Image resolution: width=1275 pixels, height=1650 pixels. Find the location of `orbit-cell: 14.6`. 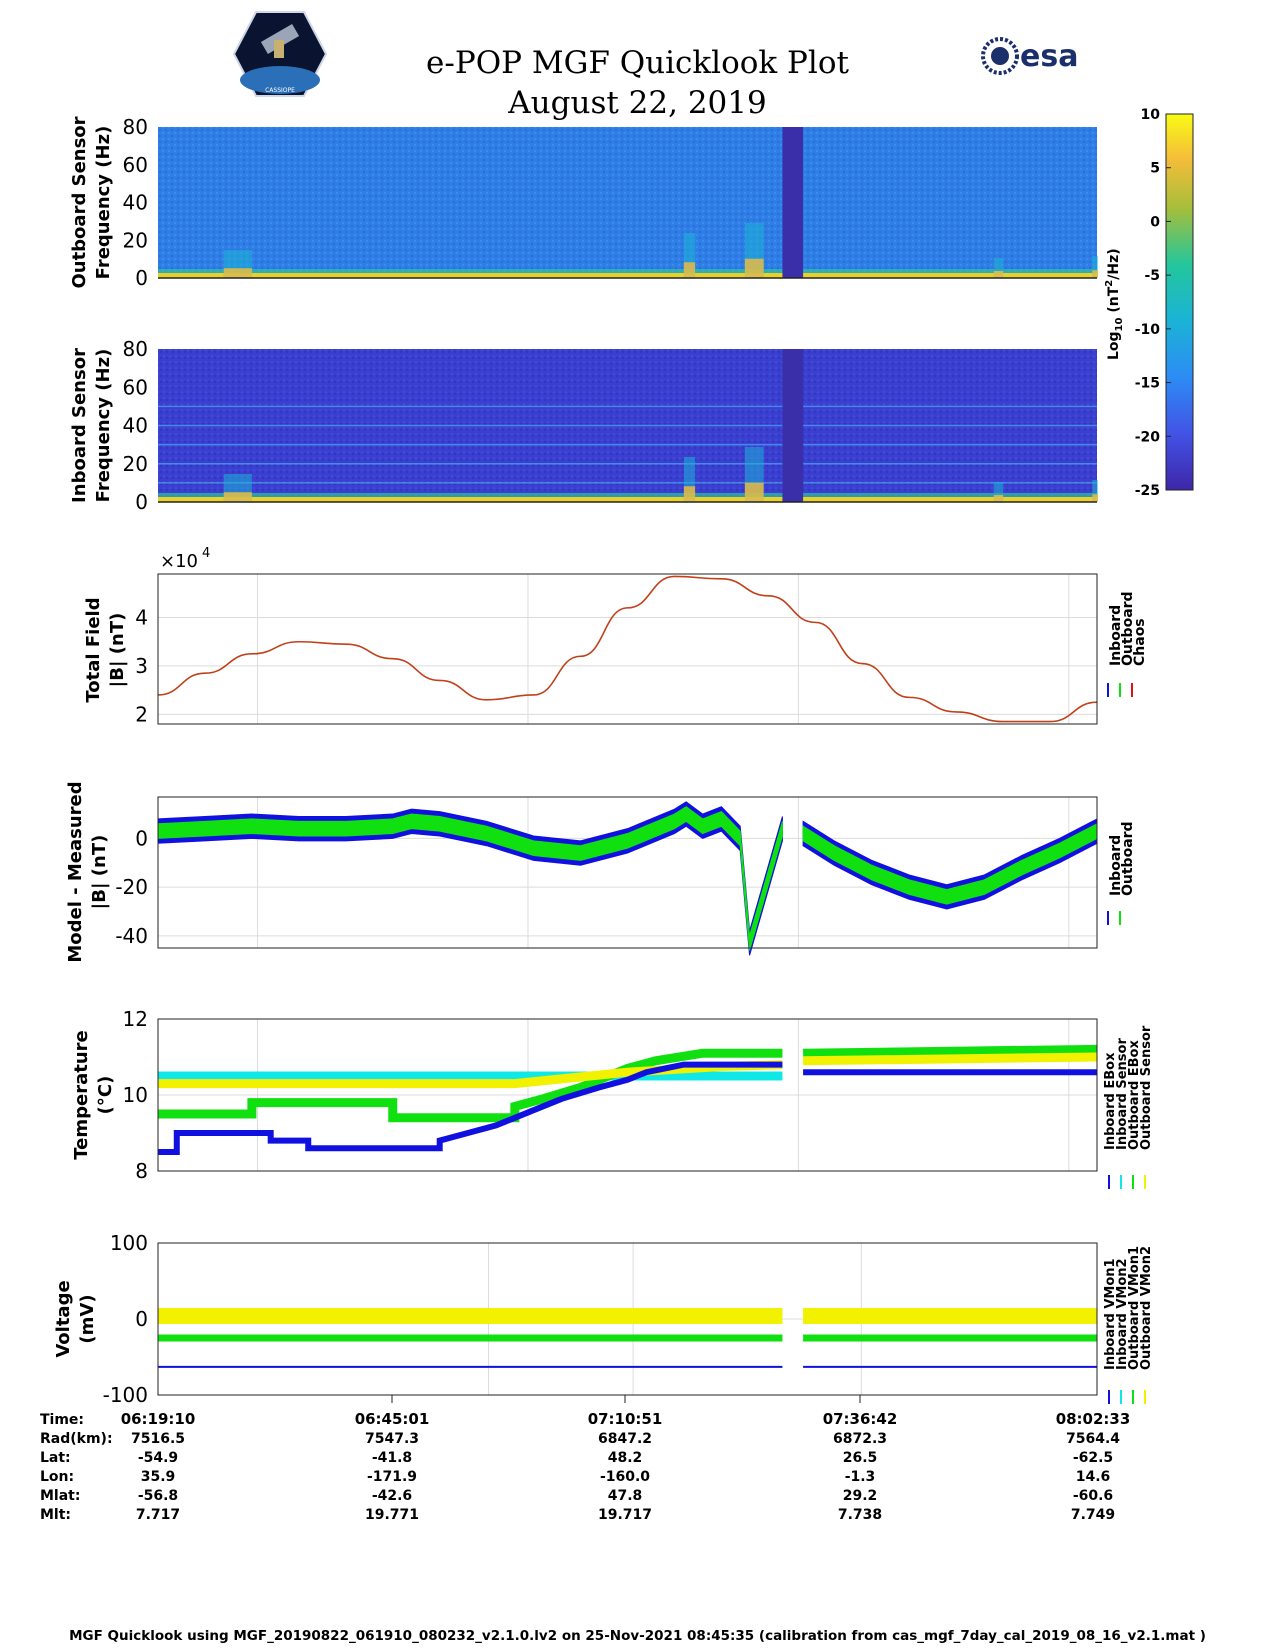

orbit-cell: 14.6 is located at coordinates (1093, 1477).